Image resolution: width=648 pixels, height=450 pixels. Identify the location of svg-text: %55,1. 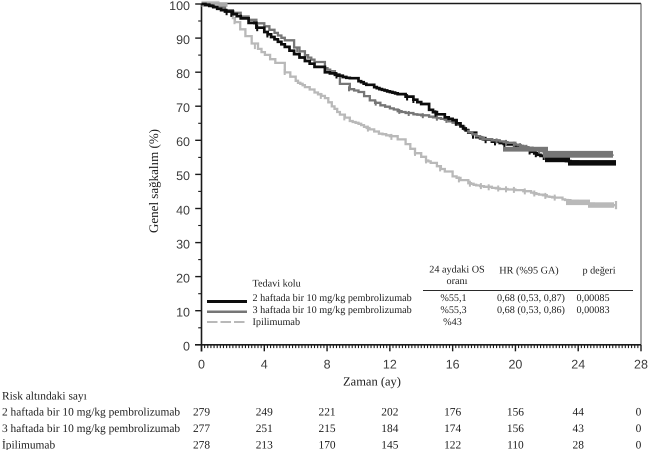
(453, 298).